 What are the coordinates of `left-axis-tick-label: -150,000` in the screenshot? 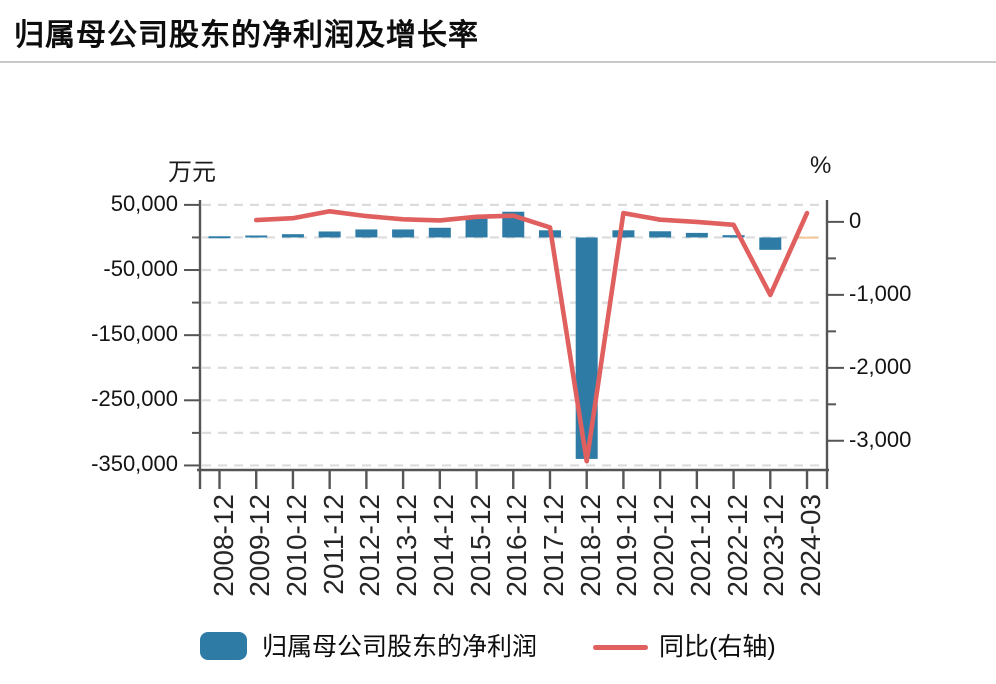 It's located at (134, 334).